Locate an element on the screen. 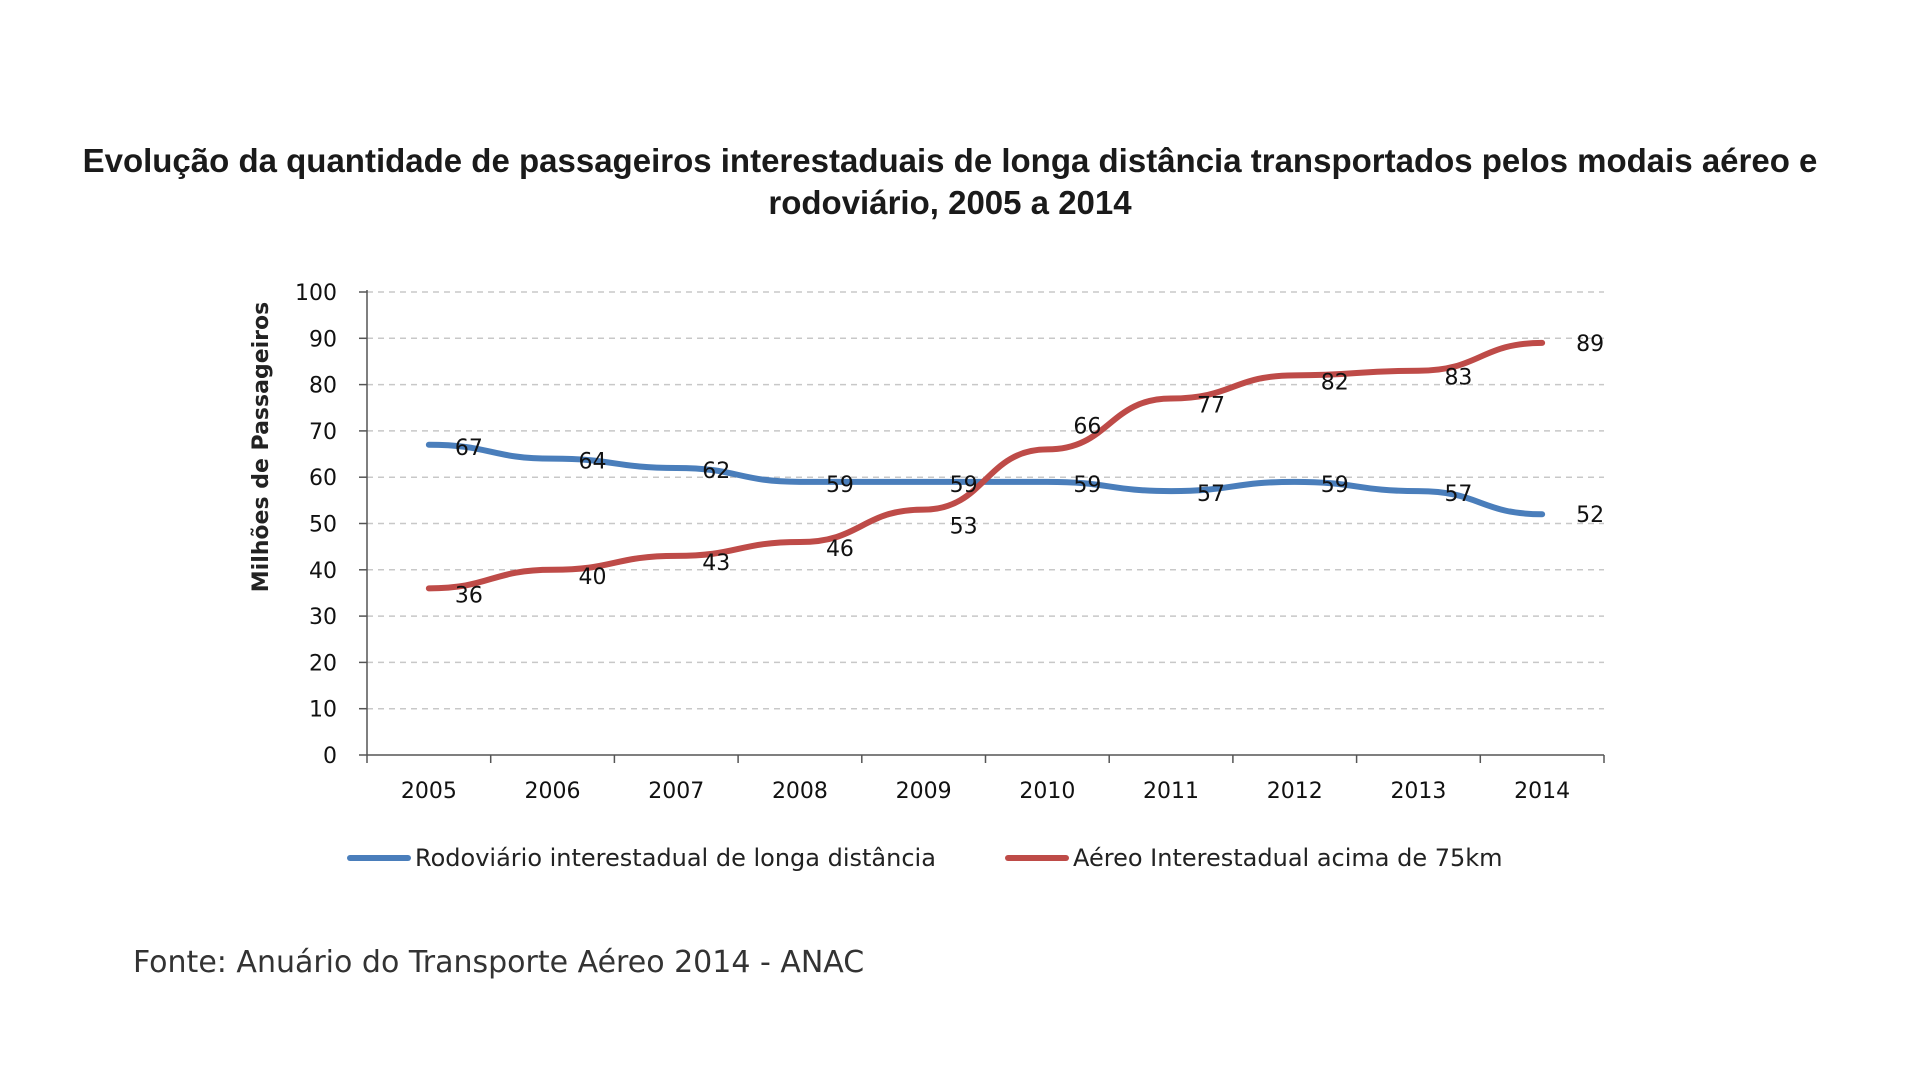 This screenshot has height=1080, width=1920. series-lines is located at coordinates (985, 465).